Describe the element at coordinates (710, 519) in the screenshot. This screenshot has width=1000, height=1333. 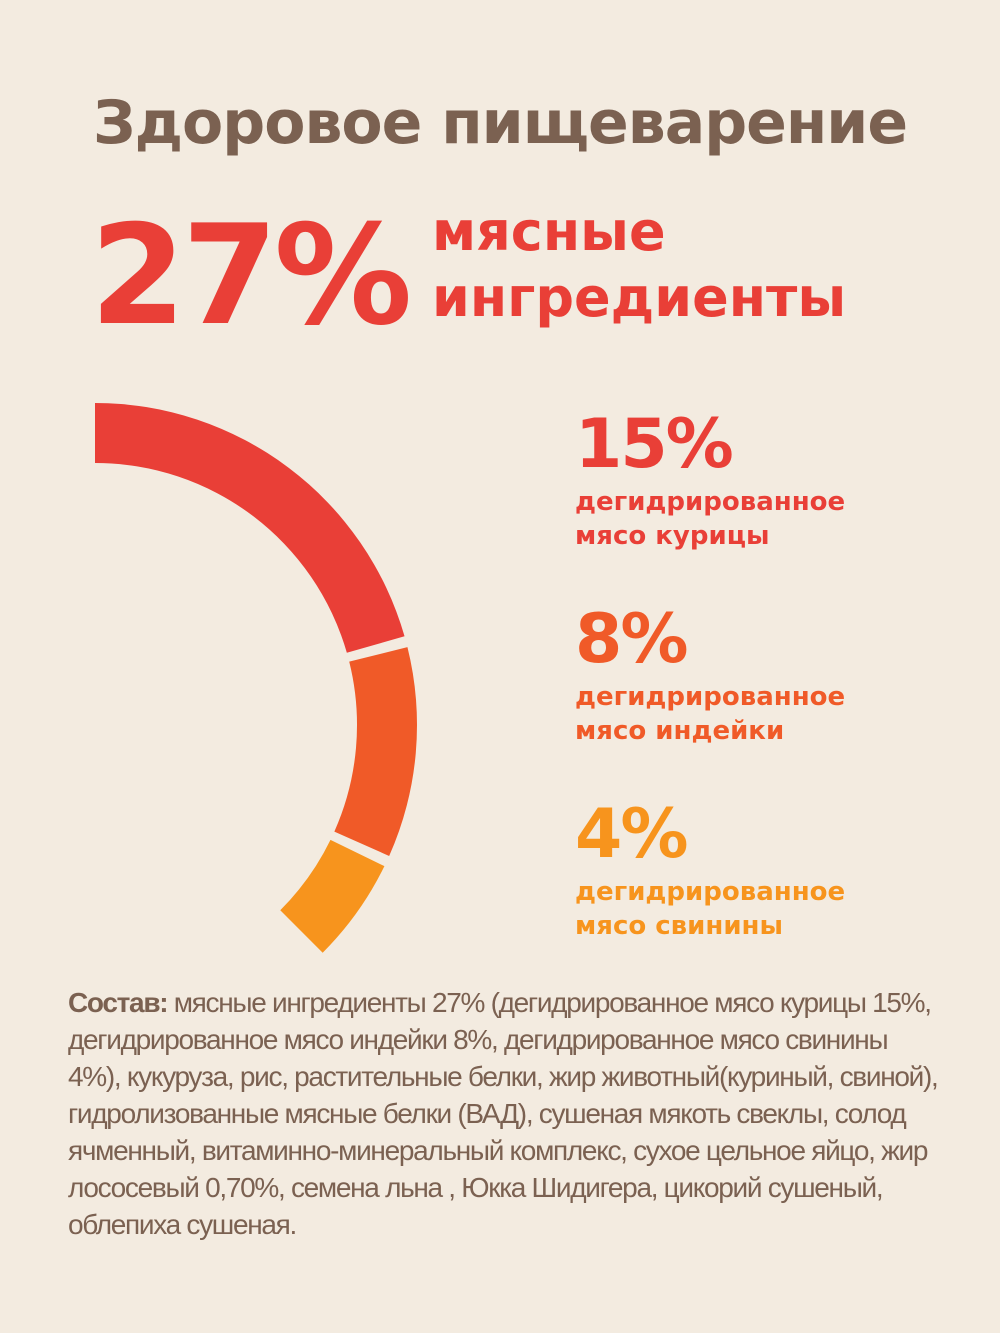
I see `segment-label: дегидрированное мясо курицы` at that location.